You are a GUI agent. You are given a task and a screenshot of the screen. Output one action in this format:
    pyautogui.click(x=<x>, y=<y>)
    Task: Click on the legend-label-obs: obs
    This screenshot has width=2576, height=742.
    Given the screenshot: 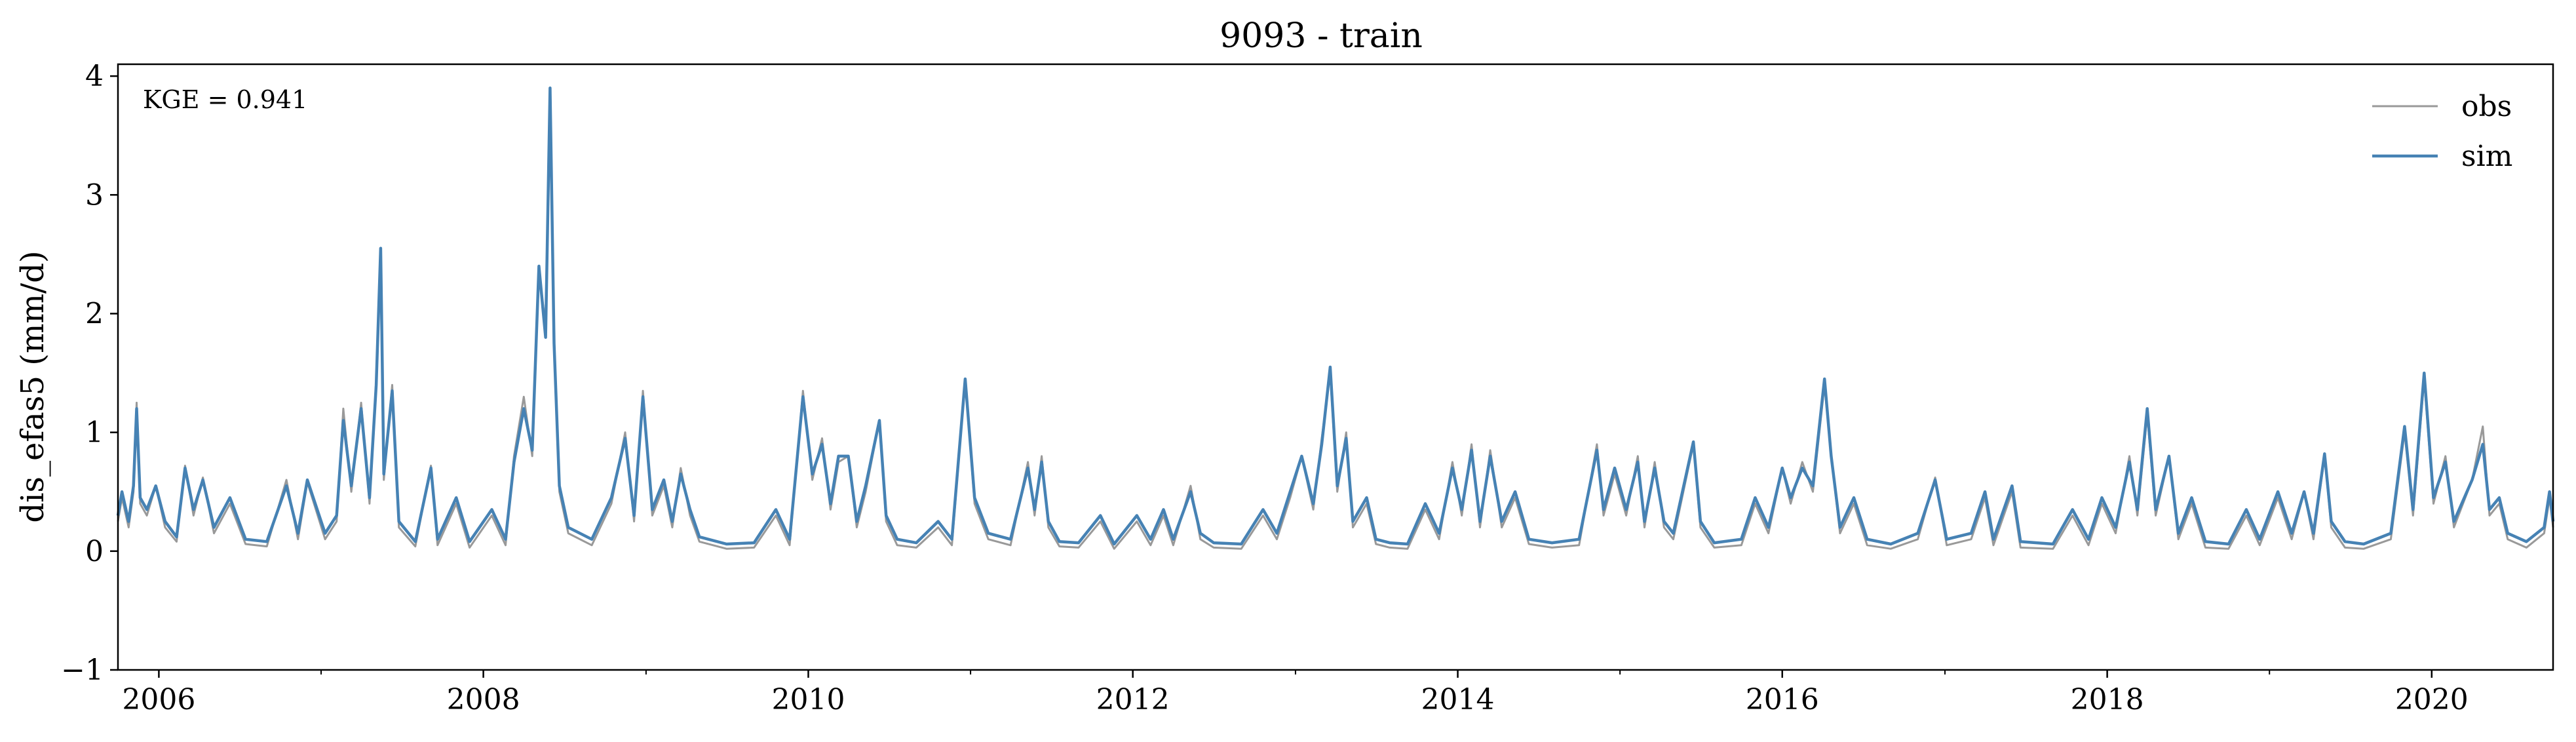 What is the action you would take?
    pyautogui.click(x=2486, y=106)
    